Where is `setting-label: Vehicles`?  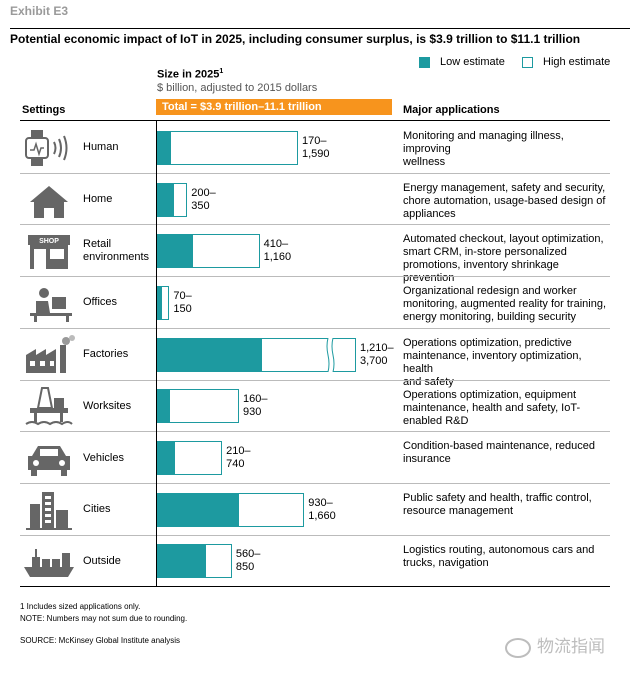 setting-label: Vehicles is located at coordinates (103, 458).